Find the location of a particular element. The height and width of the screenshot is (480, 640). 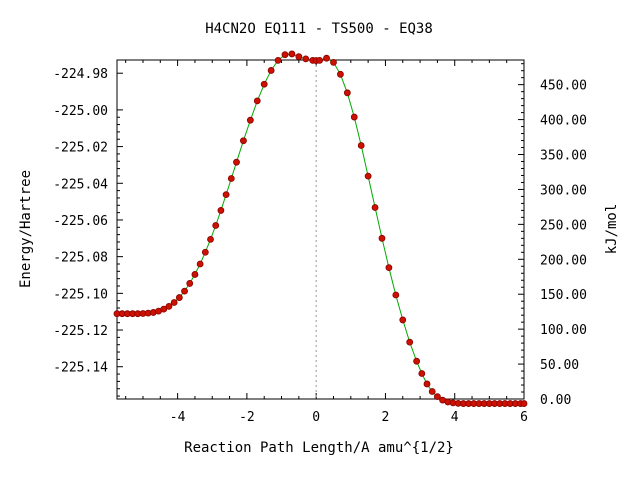

y2-tick-label-2: 100.00 is located at coordinates (563, 330).